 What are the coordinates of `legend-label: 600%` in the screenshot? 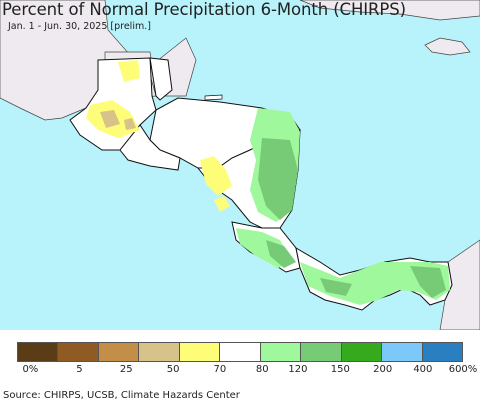 It's located at (463, 369).